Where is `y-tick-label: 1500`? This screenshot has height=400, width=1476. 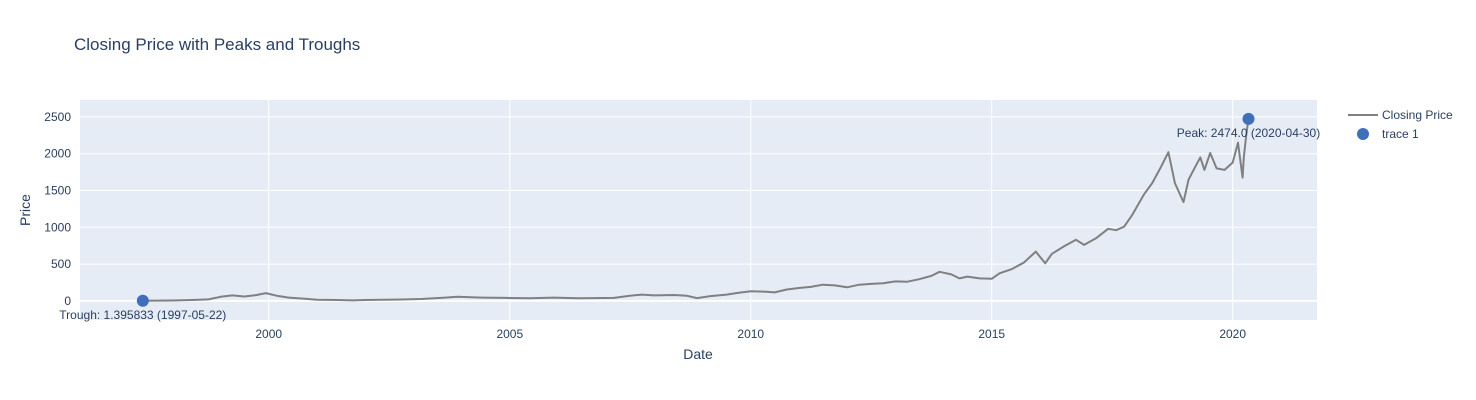
y-tick-label: 1500 is located at coordinates (57, 191).